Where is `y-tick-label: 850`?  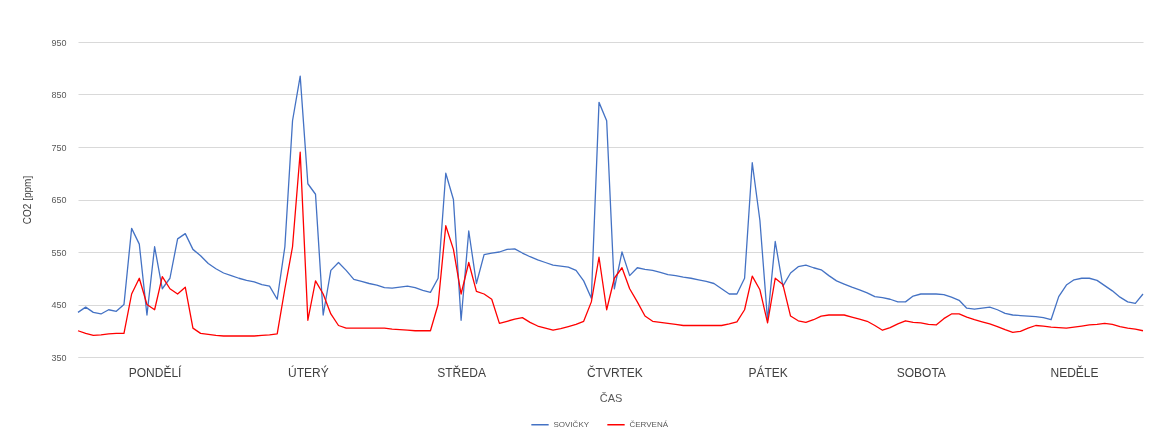 y-tick-label: 850 is located at coordinates (59, 95).